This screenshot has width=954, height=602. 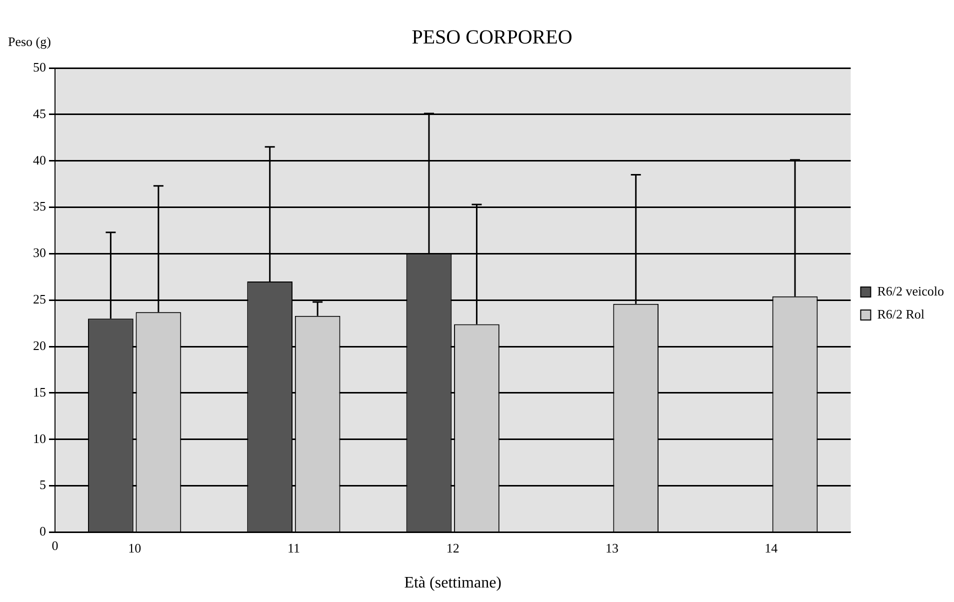 I want to click on y-axis-title: Peso (g), so click(x=29, y=42).